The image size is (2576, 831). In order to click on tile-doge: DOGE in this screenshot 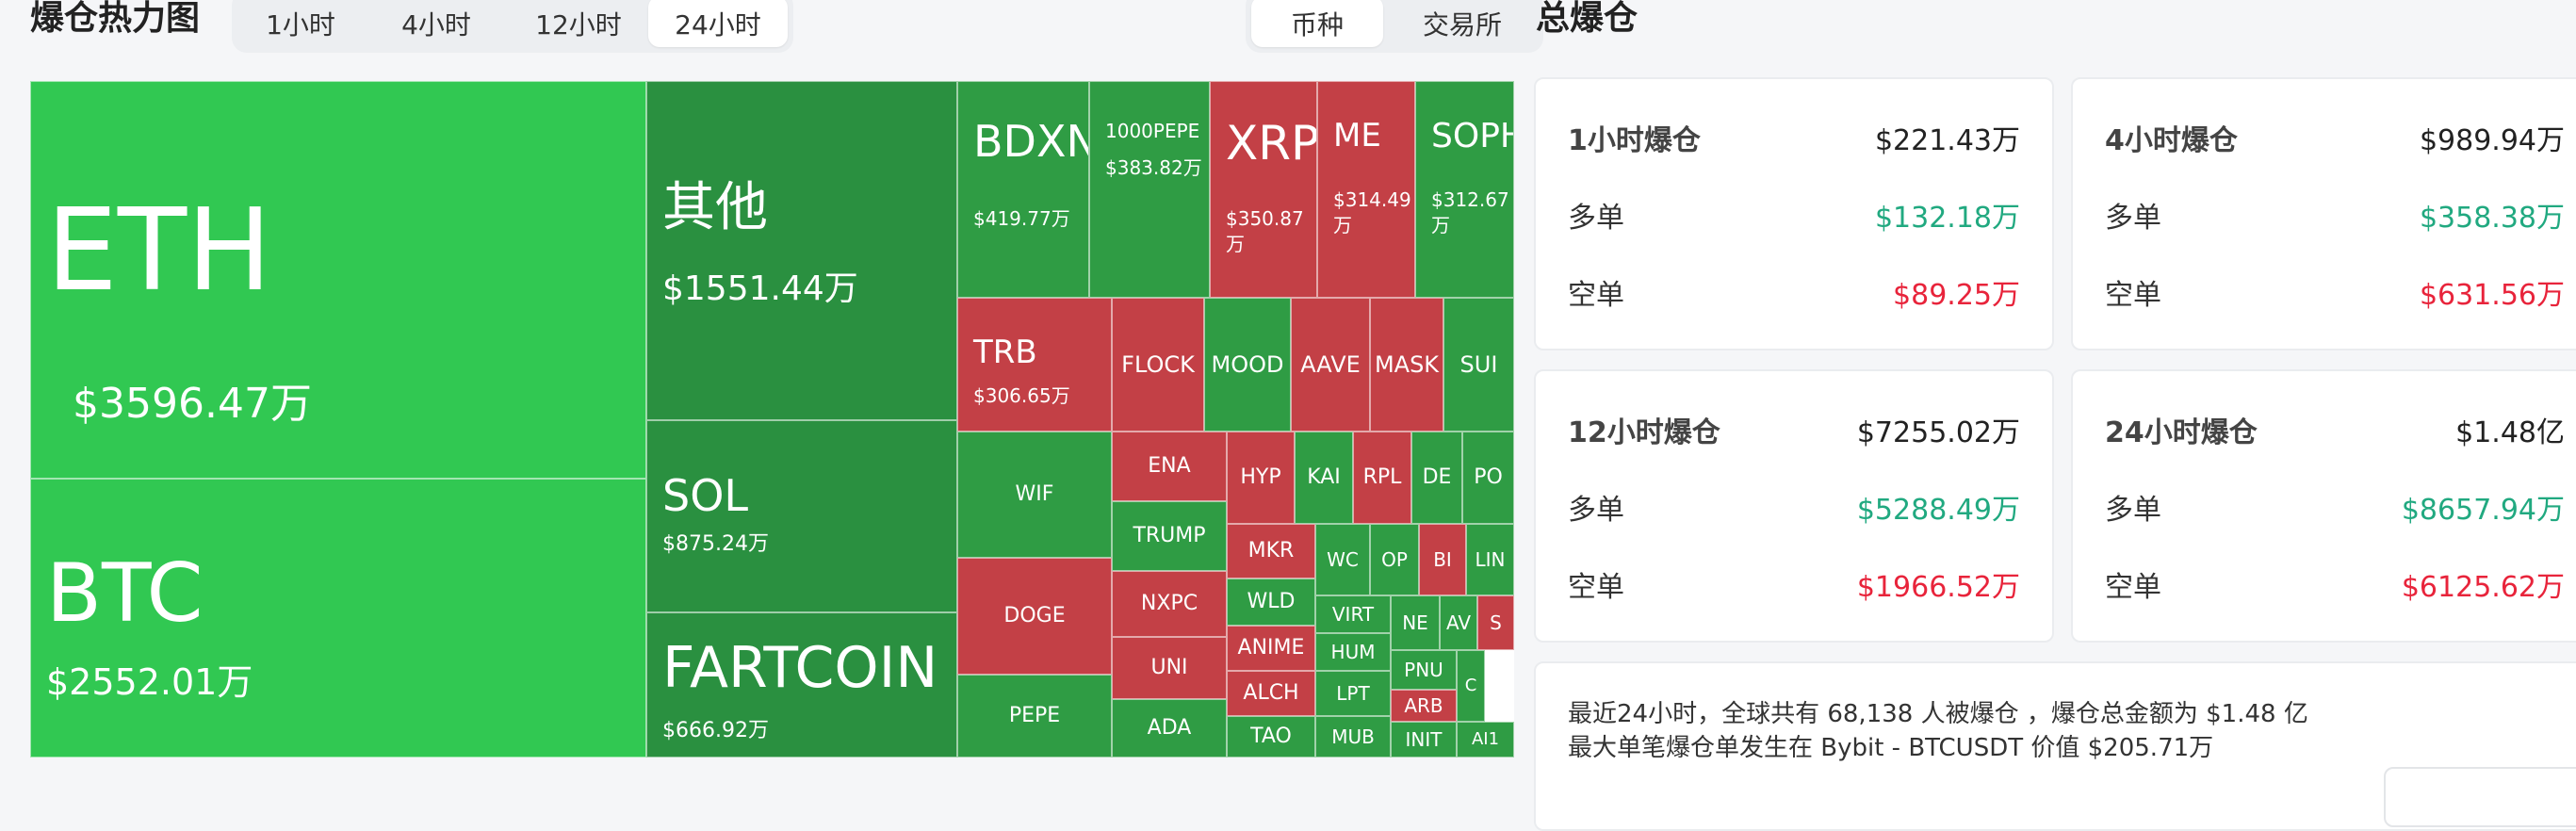, I will do `click(1034, 616)`.